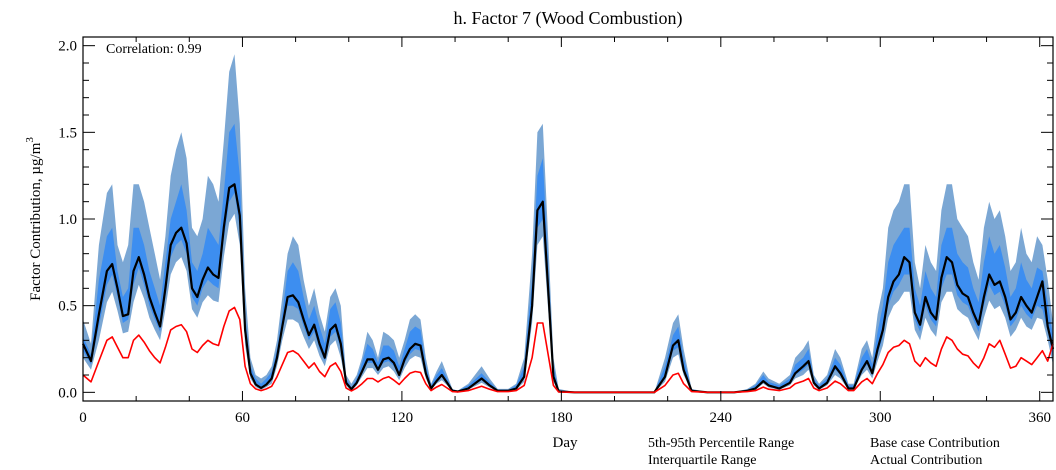 The height and width of the screenshot is (470, 1056). I want to click on legend-percentile-range: 5th-95th Percentile Range, so click(721, 443).